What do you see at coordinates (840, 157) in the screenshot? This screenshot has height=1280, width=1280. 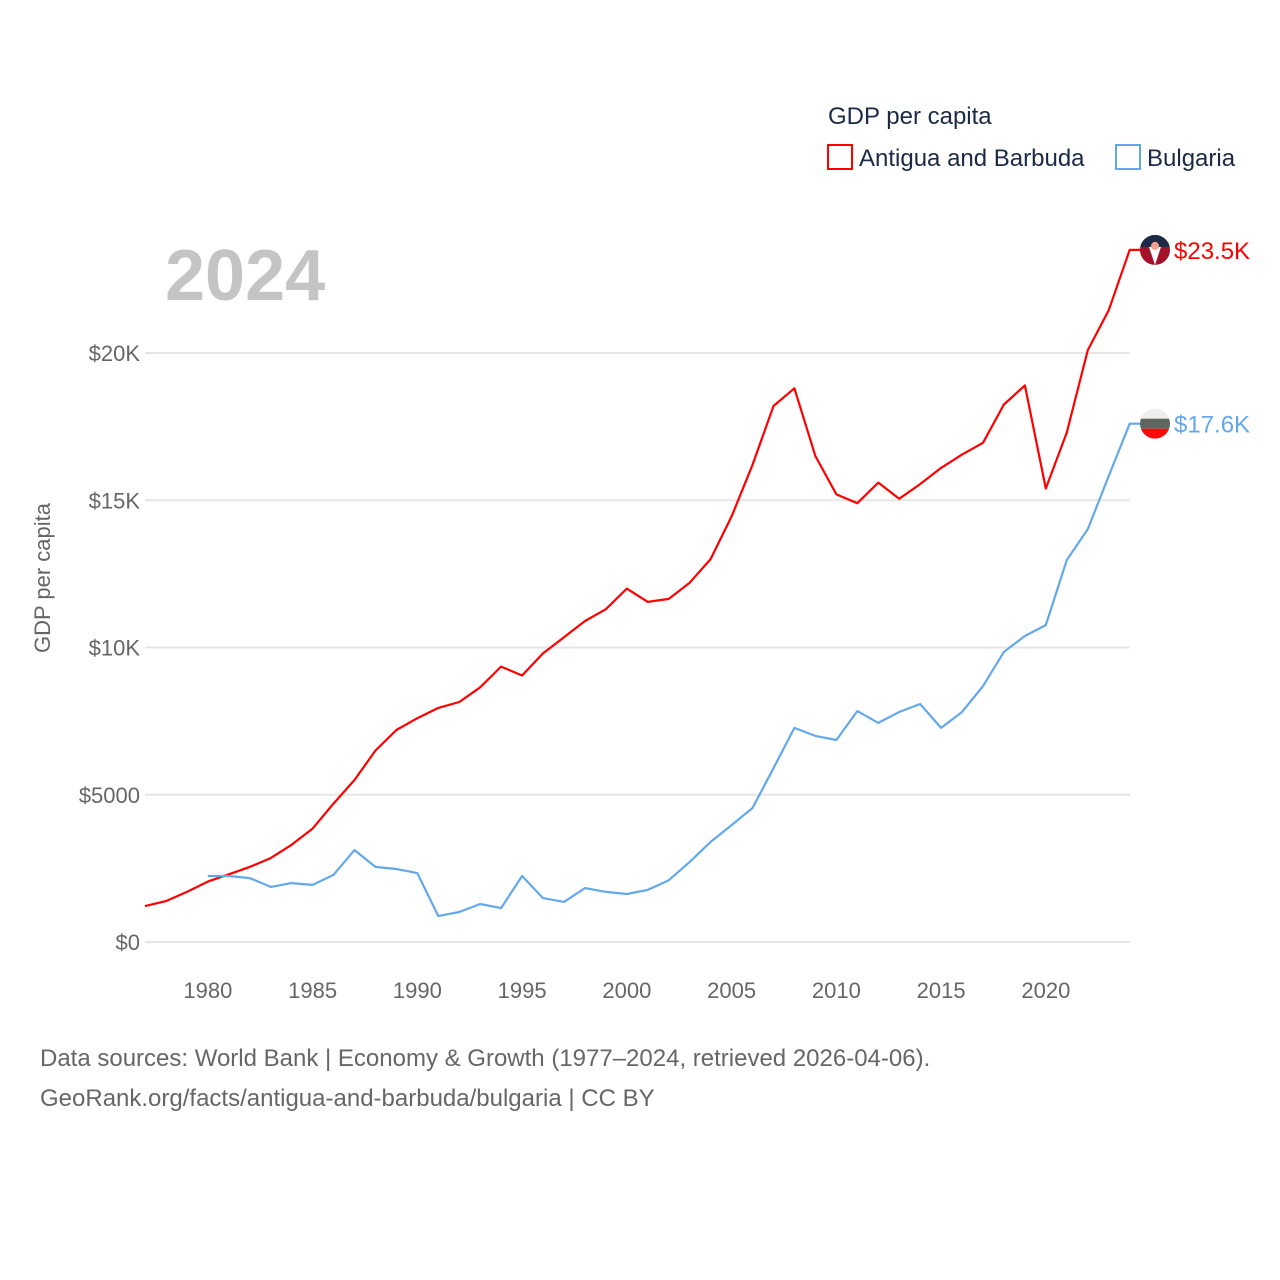 I see `legend-swatch-antigua` at bounding box center [840, 157].